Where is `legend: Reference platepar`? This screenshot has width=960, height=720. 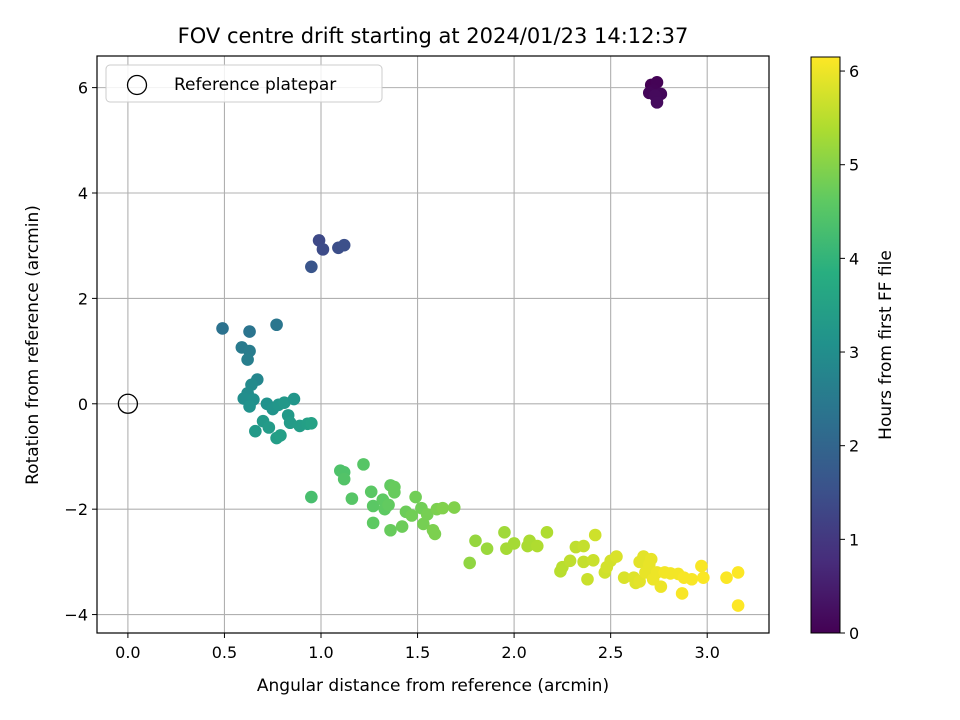 legend: Reference platepar is located at coordinates (244, 83).